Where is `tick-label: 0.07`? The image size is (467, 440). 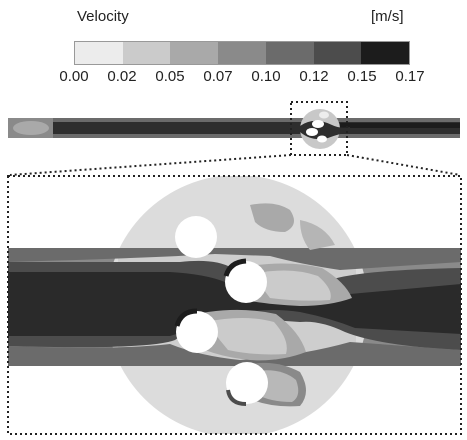
tick-label: 0.07 is located at coordinates (218, 76).